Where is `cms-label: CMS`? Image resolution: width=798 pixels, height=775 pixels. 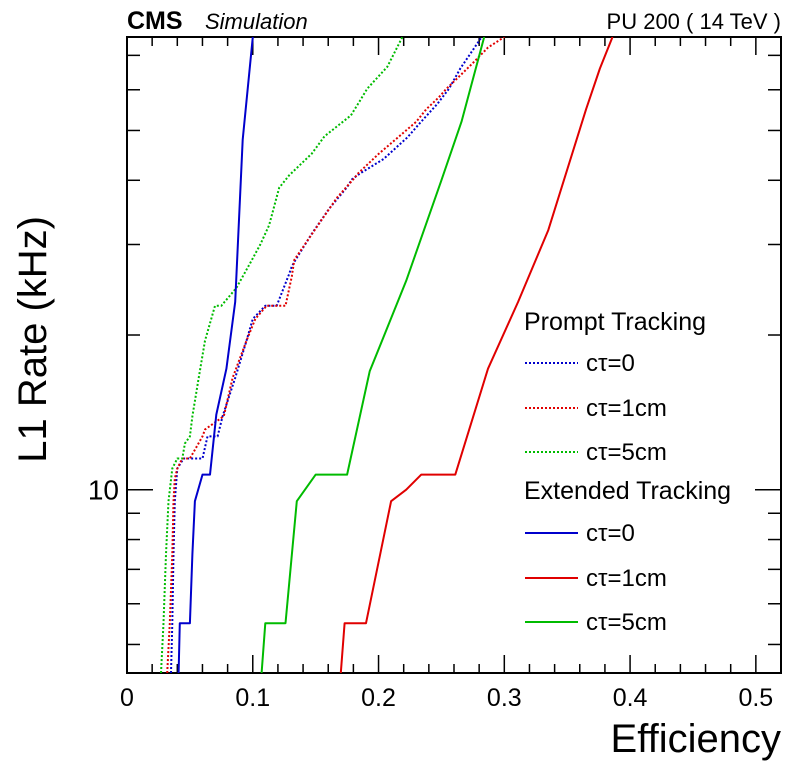 cms-label: CMS is located at coordinates (155, 21).